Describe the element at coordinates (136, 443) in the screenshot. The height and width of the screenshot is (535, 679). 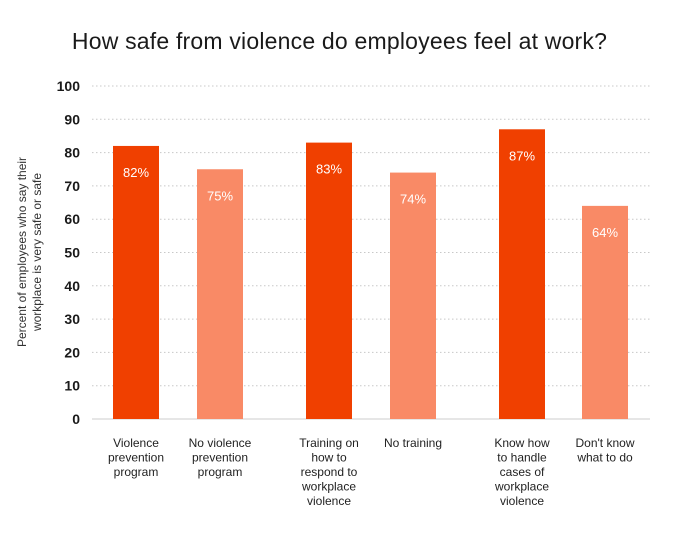
I see `x-category-label-line: Violence` at that location.